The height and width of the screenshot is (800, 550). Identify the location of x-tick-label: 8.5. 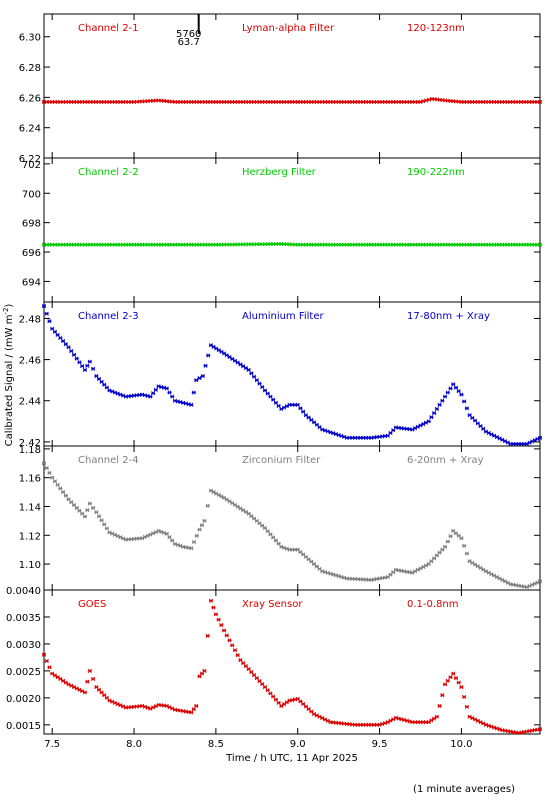
(216, 744).